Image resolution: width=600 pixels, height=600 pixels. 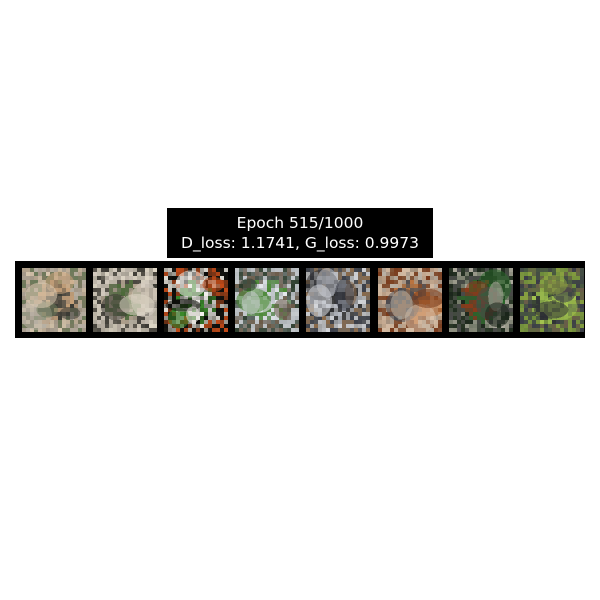 What do you see at coordinates (300, 243) in the screenshot?
I see `loss-label: D_loss: 1.1741, G_loss: 0.9973` at bounding box center [300, 243].